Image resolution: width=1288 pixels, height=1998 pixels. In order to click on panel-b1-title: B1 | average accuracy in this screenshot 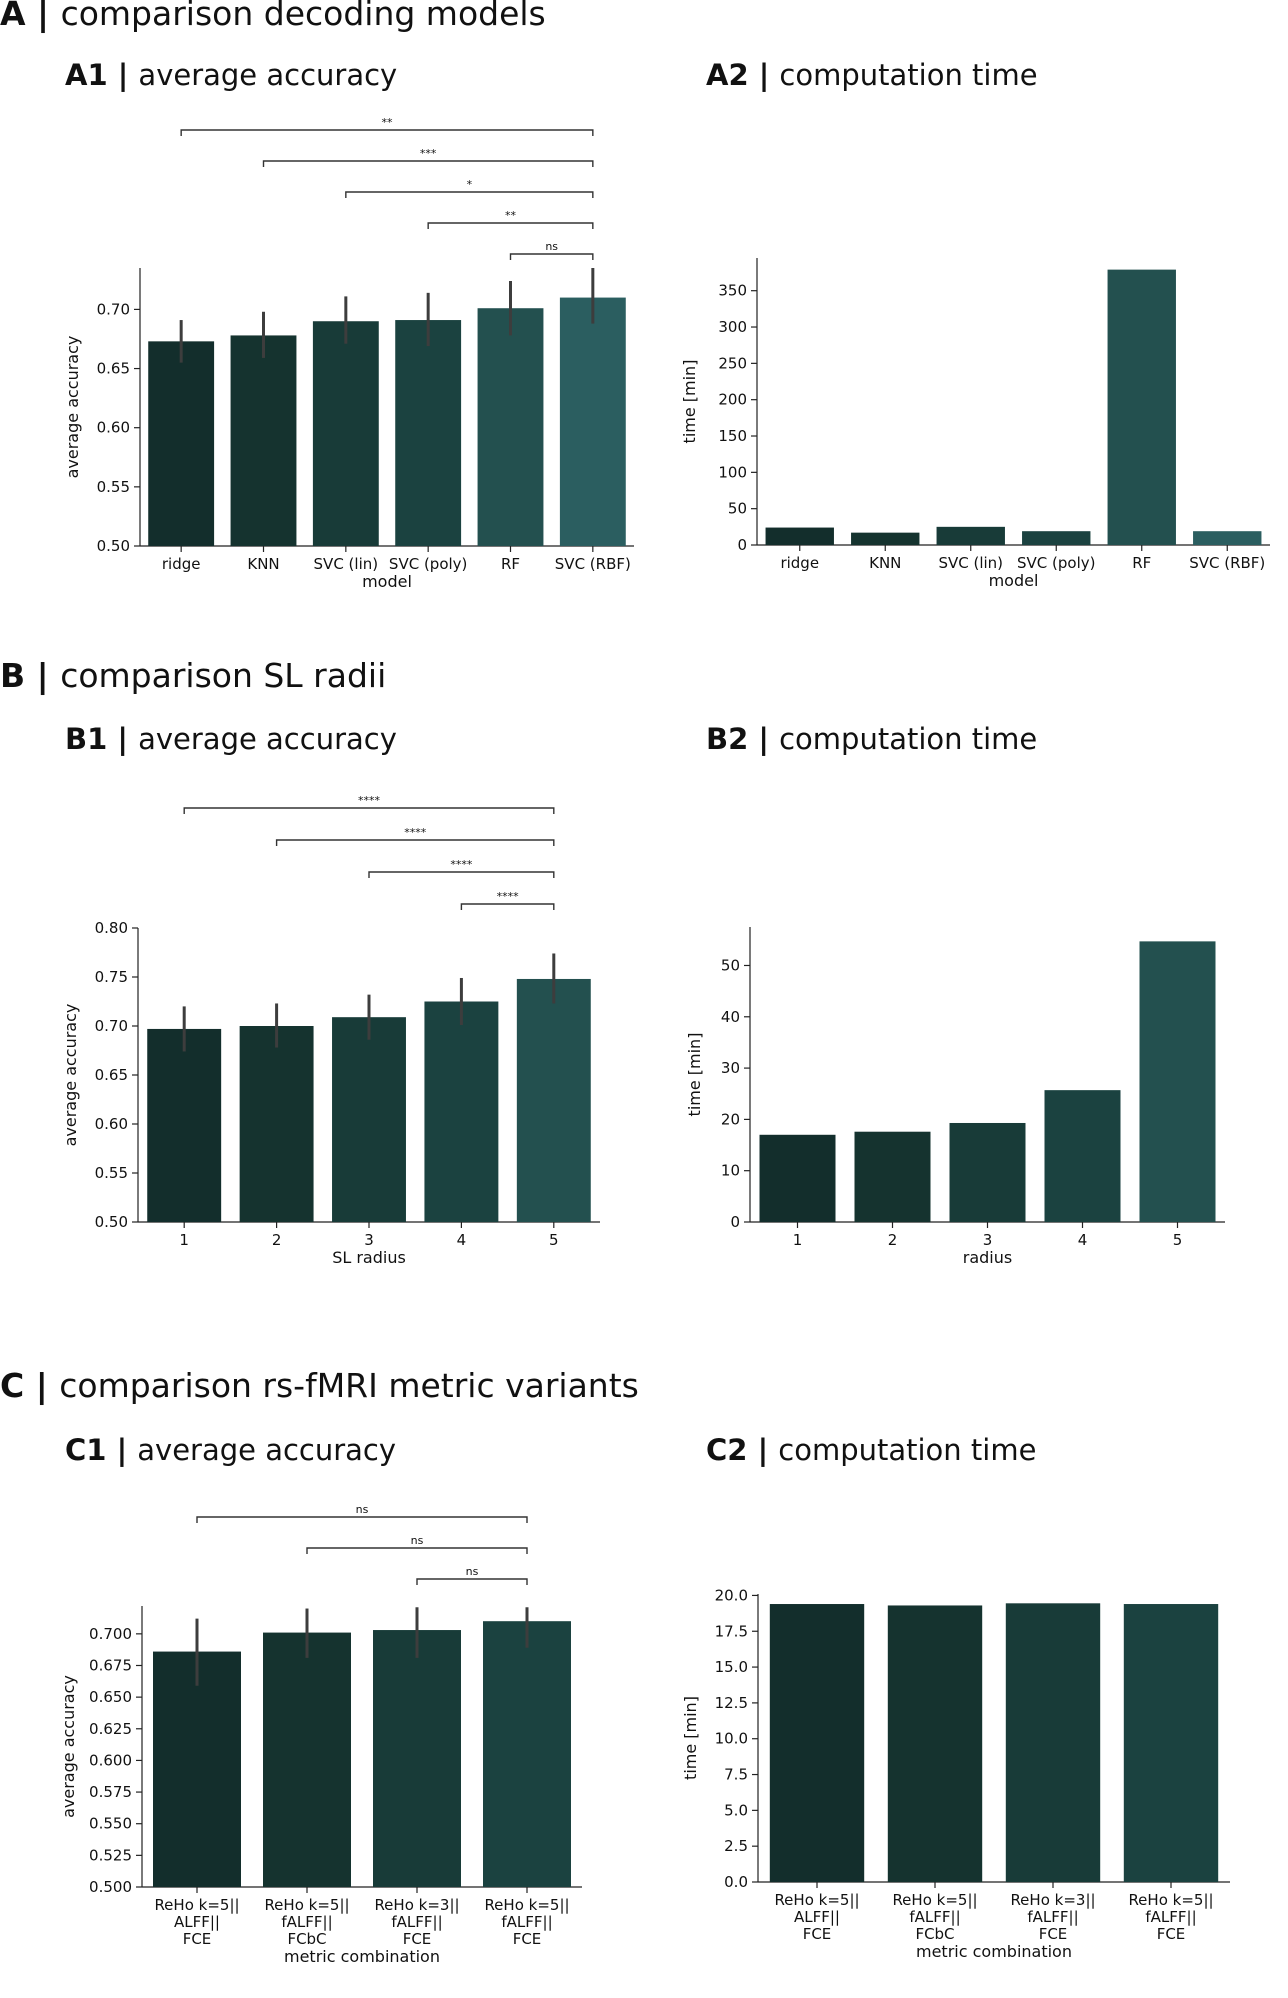, I will do `click(231, 739)`.